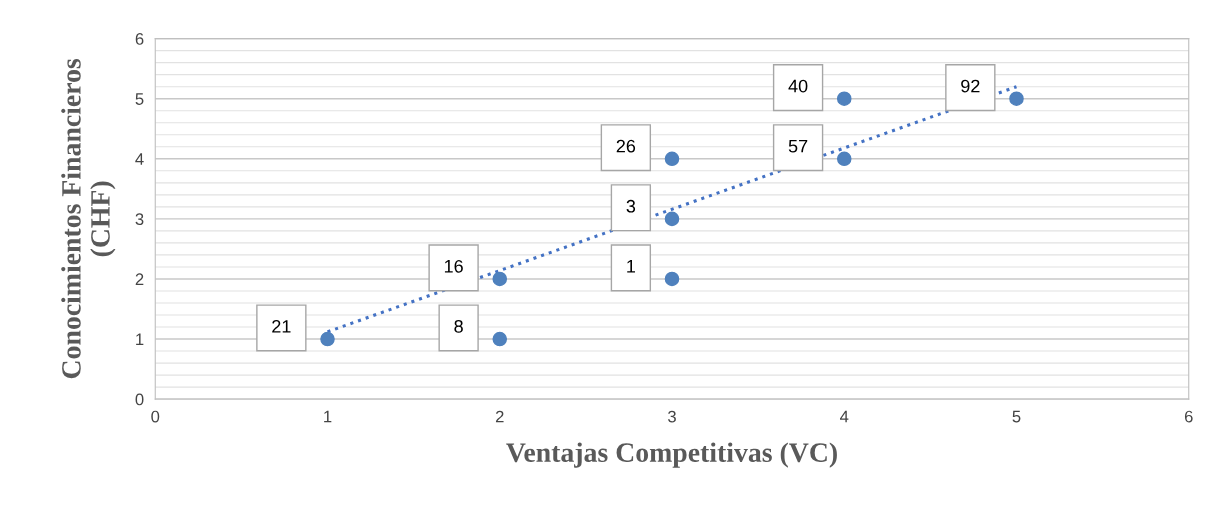 The height and width of the screenshot is (515, 1213). What do you see at coordinates (453, 266) in the screenshot?
I see `annotation: 16` at bounding box center [453, 266].